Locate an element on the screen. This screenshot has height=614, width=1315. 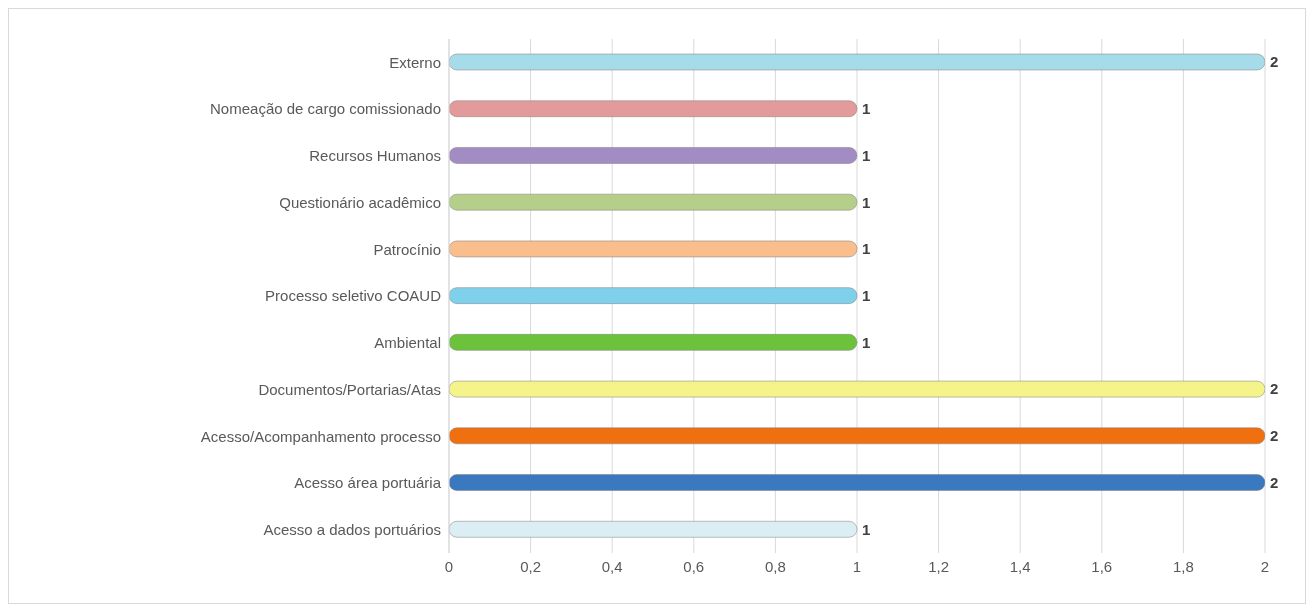
x-tick-label: 0,8 is located at coordinates (775, 566).